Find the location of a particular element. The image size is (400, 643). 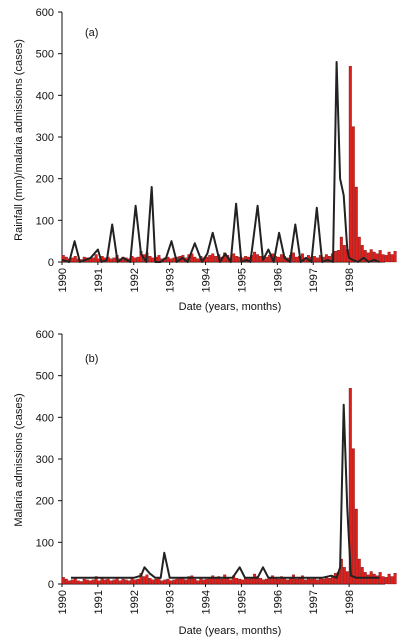

panel-a-ylabel: Rainfall (mm)/malaria admissions (cases) is located at coordinates (19, 140).